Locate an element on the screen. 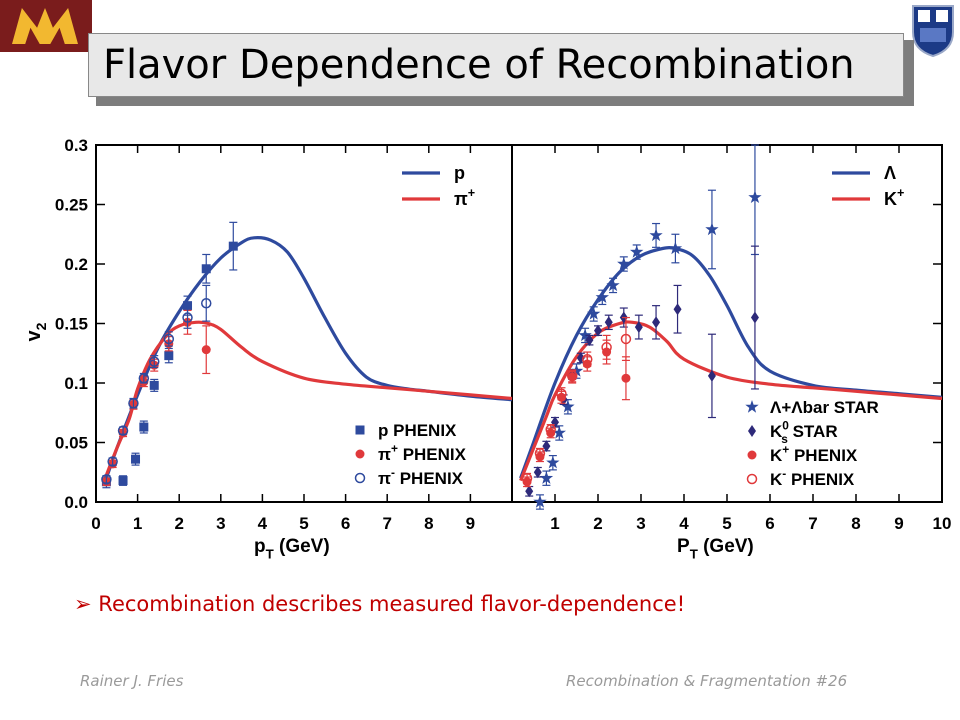 The height and width of the screenshot is (720, 960). footer-page-number: #26 is located at coordinates (831, 681).